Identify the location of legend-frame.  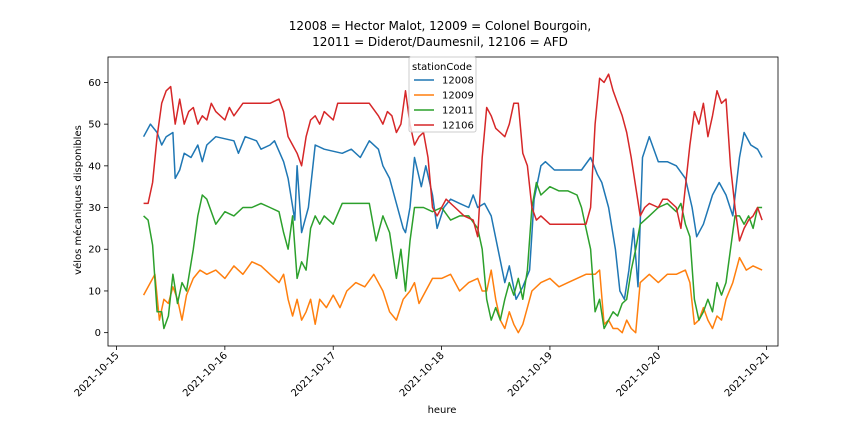
(442, 94).